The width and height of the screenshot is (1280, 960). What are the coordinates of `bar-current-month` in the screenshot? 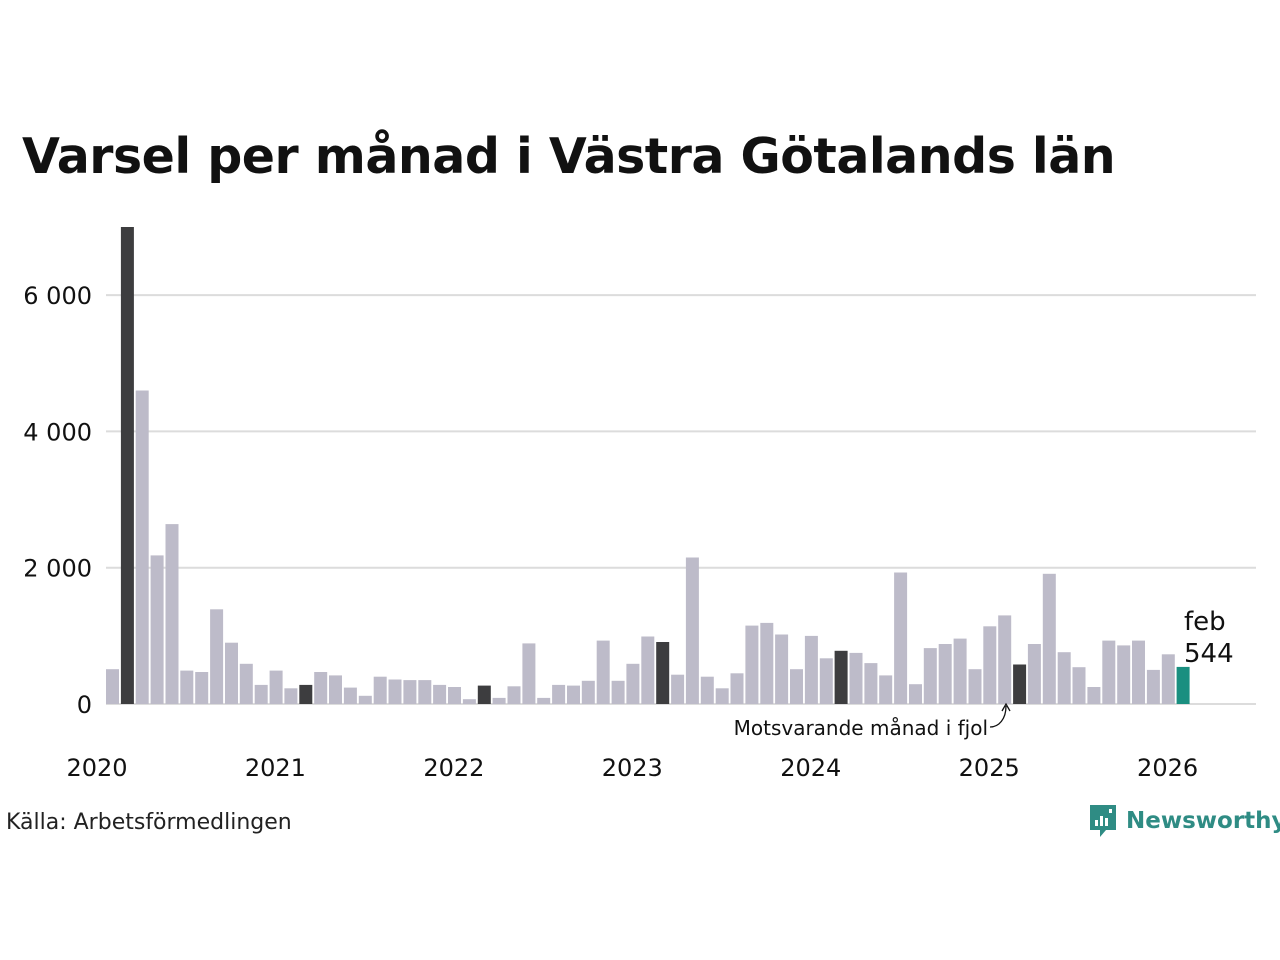 It's located at (1183, 685).